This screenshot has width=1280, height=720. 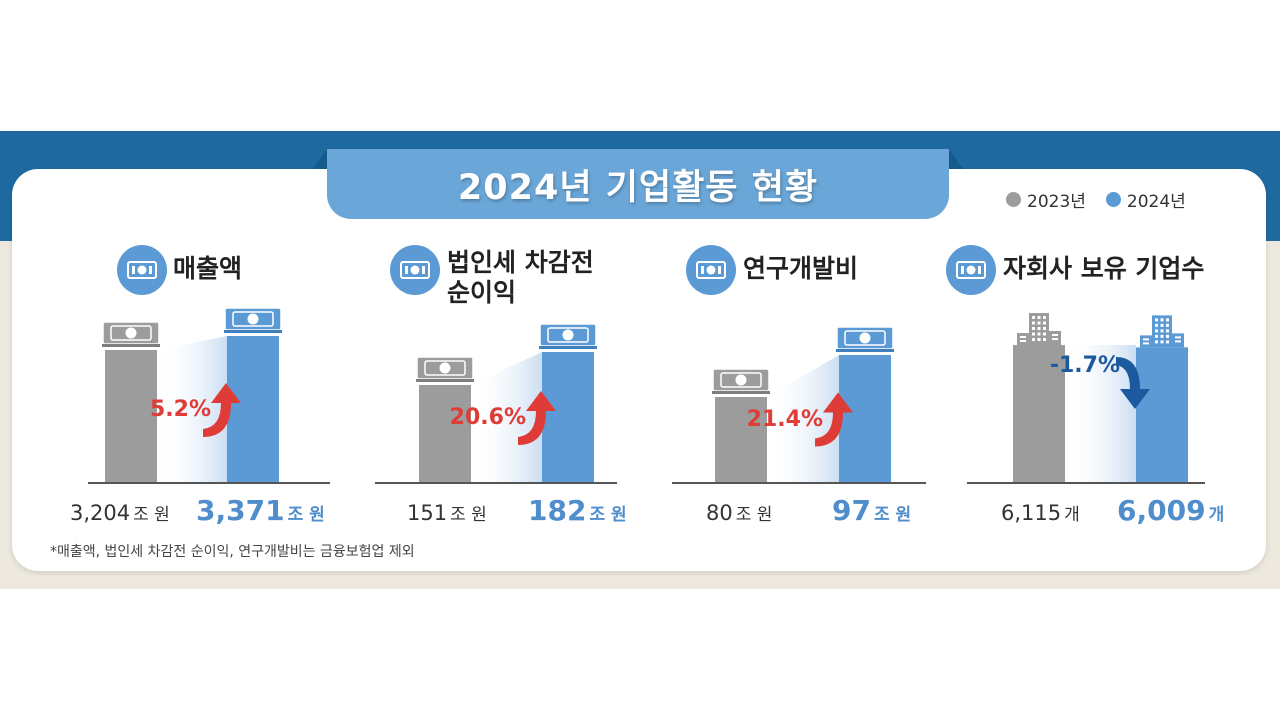 I want to click on legend-item-2023: 2023년, so click(x=1046, y=199).